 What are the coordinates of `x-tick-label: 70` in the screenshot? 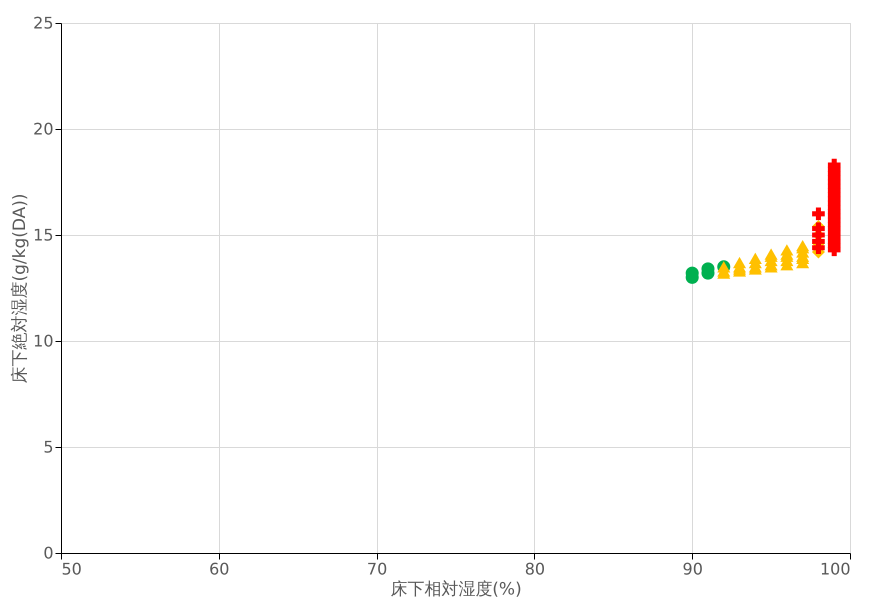 It's located at (377, 569).